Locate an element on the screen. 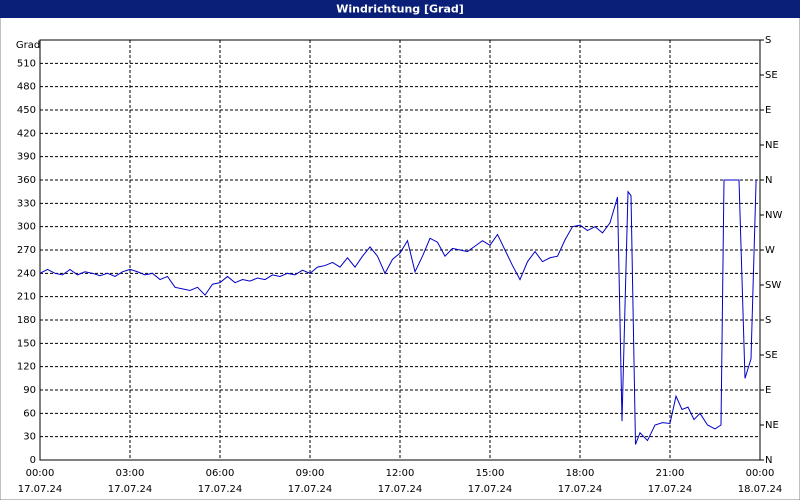 This screenshot has width=800, height=500. y-tick-label: 60 is located at coordinates (29, 413).